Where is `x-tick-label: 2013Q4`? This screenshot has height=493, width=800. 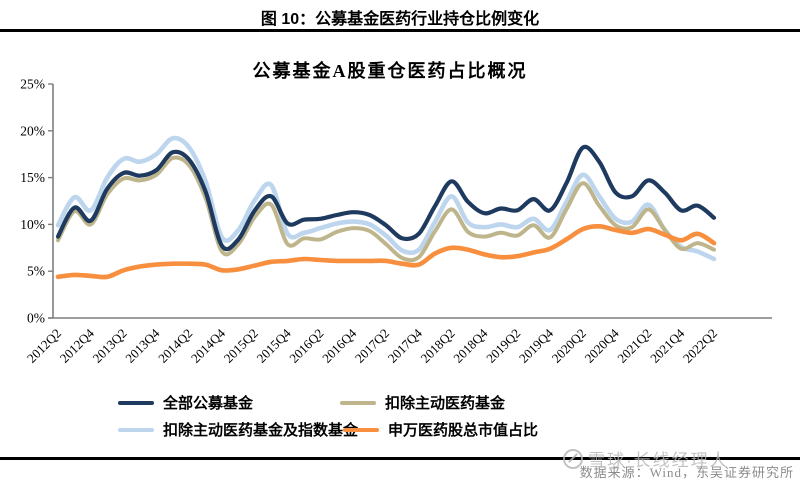
x-tick-label: 2013Q4 is located at coordinates (142, 345).